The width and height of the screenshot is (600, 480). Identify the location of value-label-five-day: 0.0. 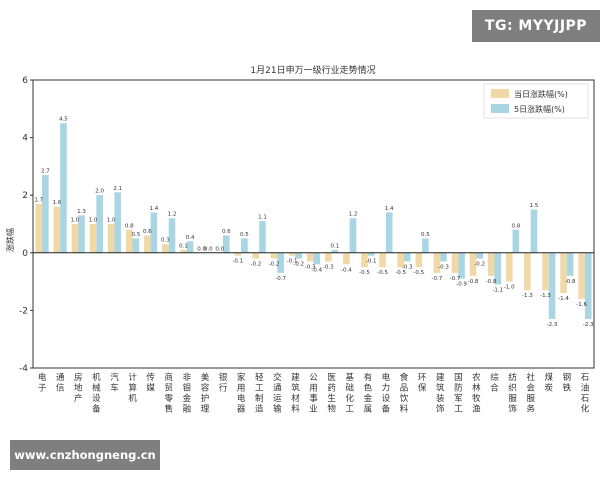
(208, 249).